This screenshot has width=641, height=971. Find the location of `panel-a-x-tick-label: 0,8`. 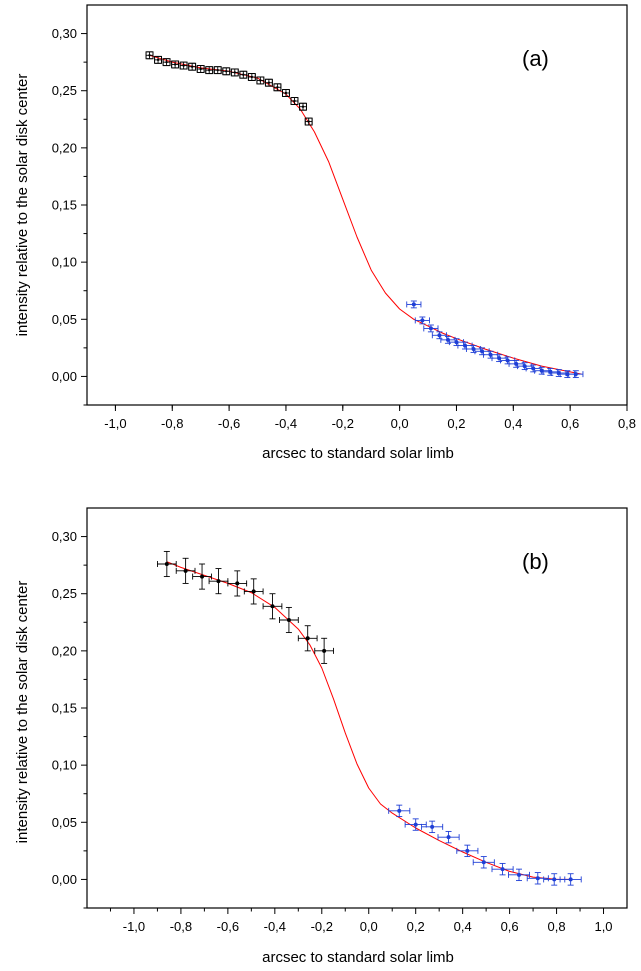

panel-a-x-tick-label: 0,8 is located at coordinates (627, 423).